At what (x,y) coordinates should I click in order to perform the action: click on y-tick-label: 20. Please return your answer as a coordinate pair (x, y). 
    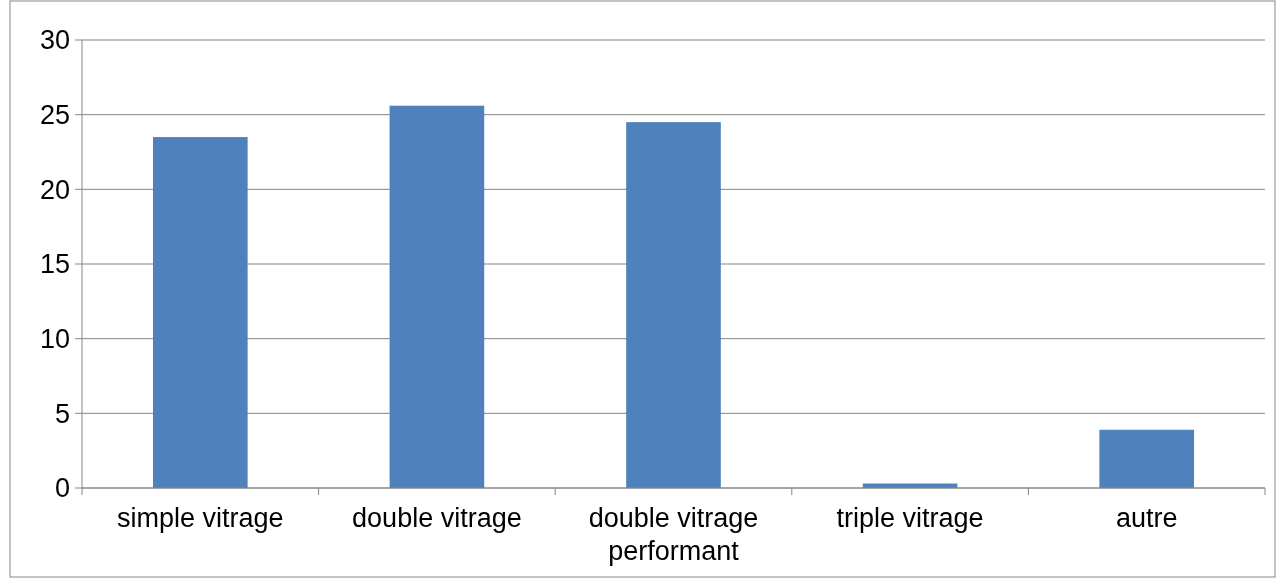
    Looking at the image, I should click on (54, 189).